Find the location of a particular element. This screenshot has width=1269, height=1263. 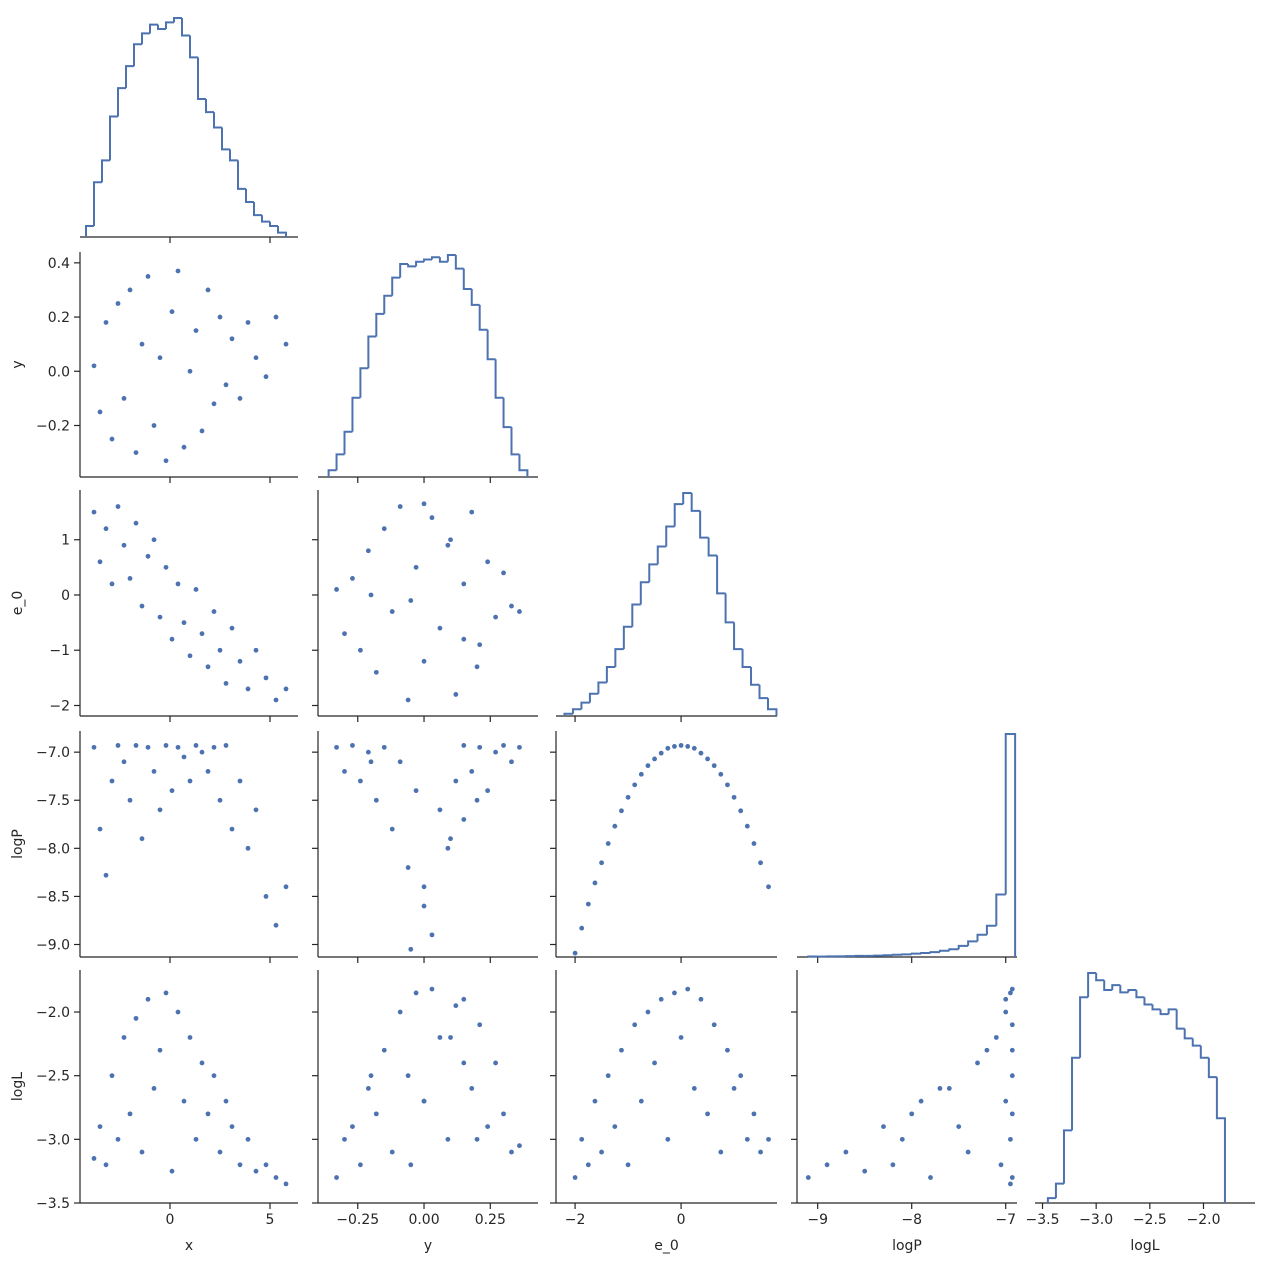

x-tick-label: −8 is located at coordinates (911, 1220).